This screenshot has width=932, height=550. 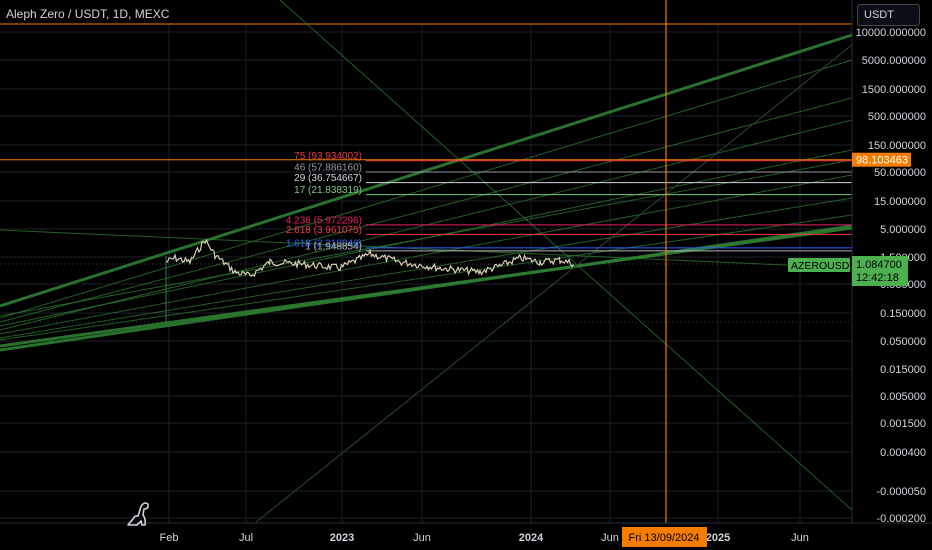 I want to click on fib-level-label: 1.618 (2.218046), so click(x=324, y=243).